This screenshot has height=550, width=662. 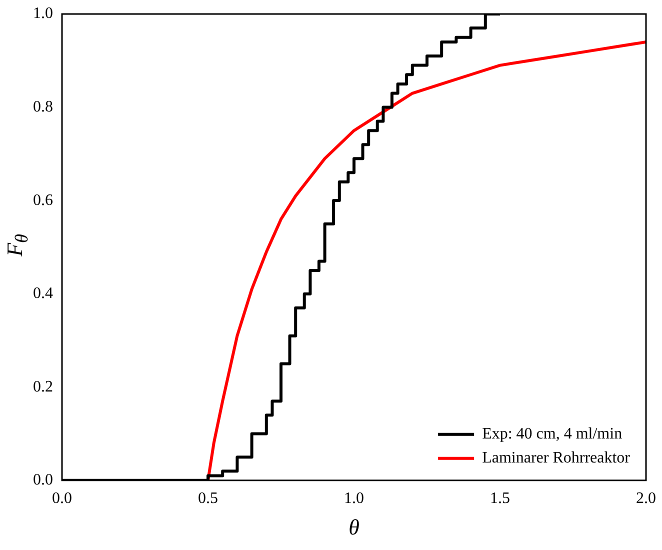 I want to click on y-tick-label: 0.2, so click(x=43, y=387).